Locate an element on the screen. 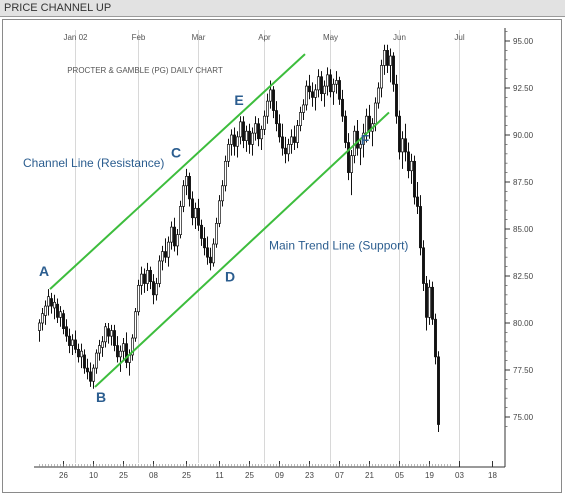 This screenshot has width=565, height=500. annotation-label: Main Trend Line (Support) is located at coordinates (338, 246).